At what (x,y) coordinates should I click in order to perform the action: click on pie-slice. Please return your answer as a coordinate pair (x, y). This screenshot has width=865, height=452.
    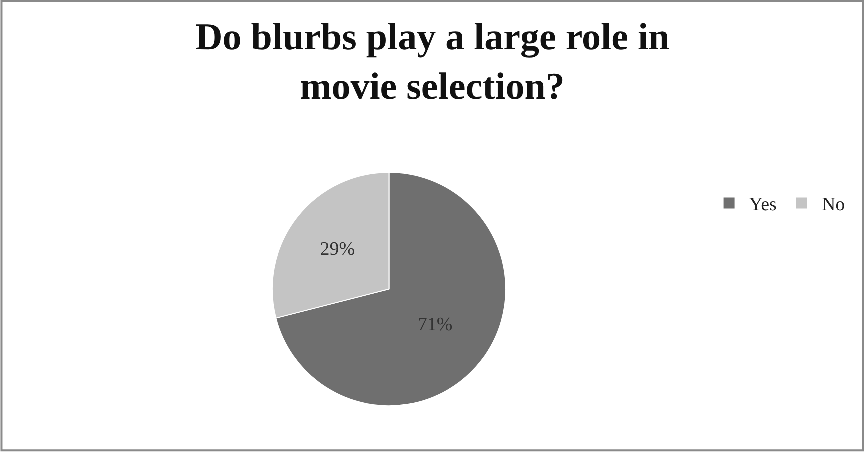
    Looking at the image, I should click on (391, 289).